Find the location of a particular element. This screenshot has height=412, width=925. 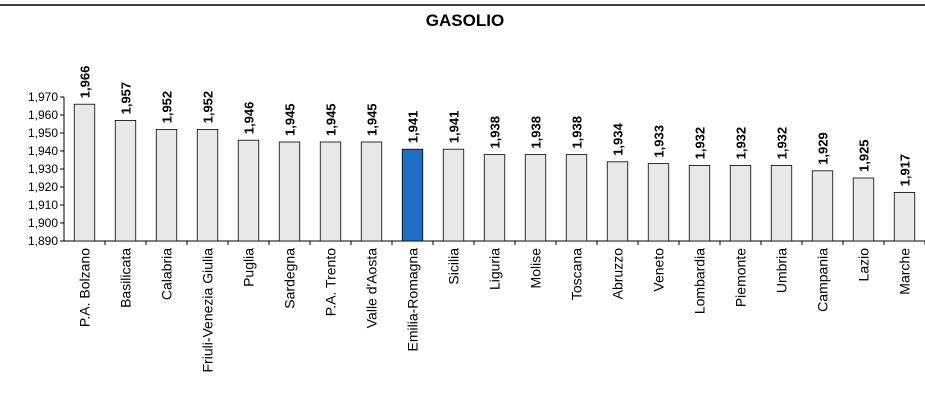

y-tick-label: 1,940 is located at coordinates (43, 151).